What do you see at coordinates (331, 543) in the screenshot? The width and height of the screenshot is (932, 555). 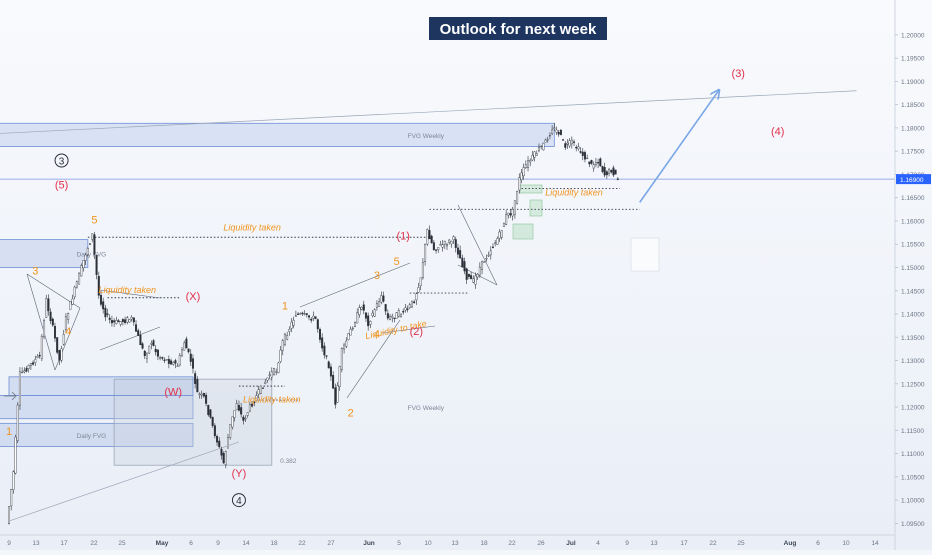 I see `time-tick-label: 27` at bounding box center [331, 543].